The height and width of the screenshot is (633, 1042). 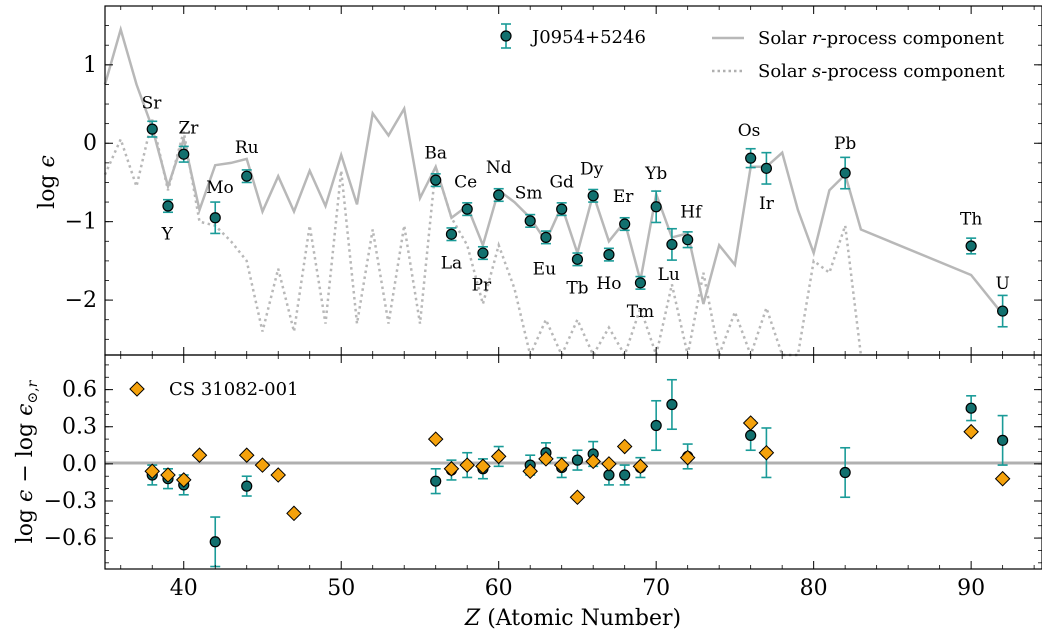 I want to click on residual-point-z92, so click(x=1003, y=440).